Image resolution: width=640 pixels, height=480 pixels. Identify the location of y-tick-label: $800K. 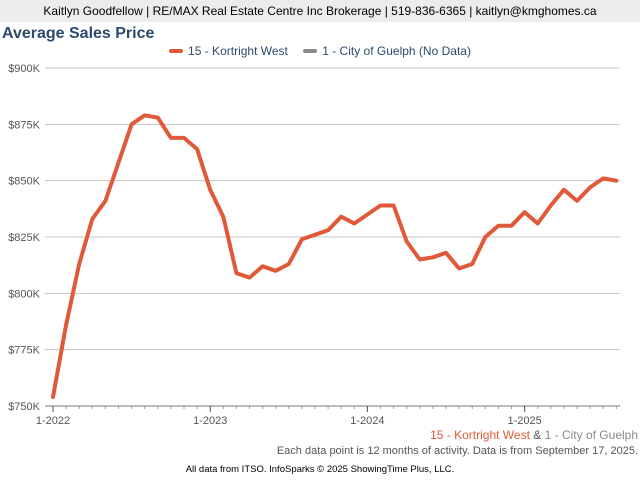
(24, 294).